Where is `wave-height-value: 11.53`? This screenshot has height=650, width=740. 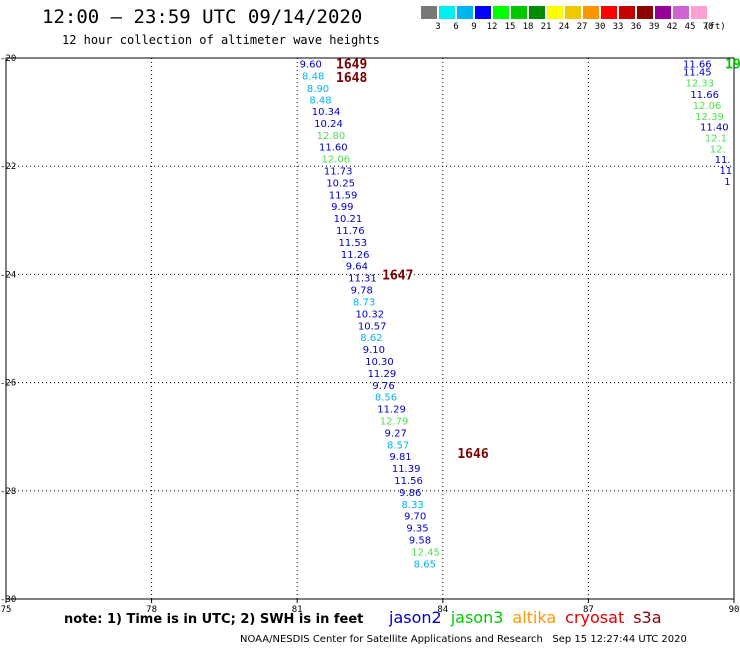 wave-height-value: 11.53 is located at coordinates (352, 243).